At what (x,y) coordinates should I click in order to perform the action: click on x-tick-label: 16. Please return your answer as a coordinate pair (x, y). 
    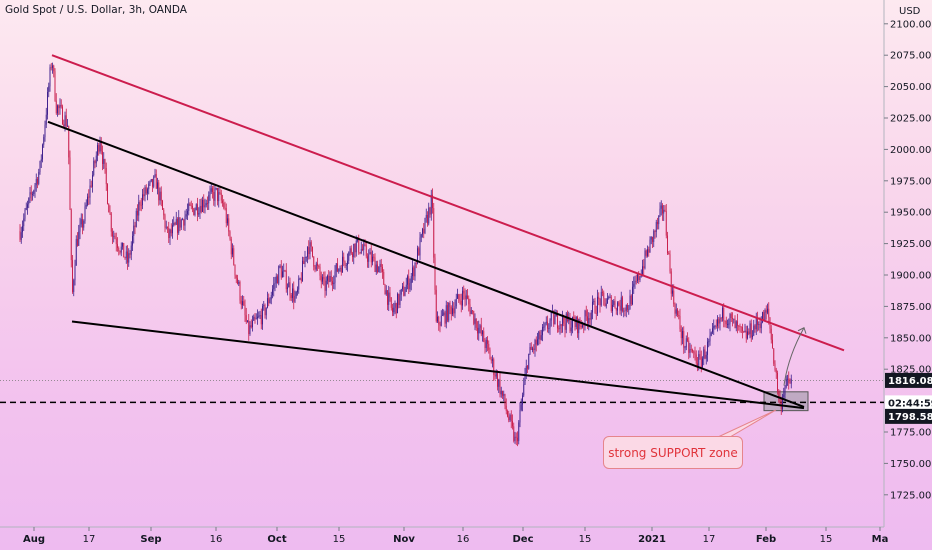
    Looking at the image, I should click on (463, 539).